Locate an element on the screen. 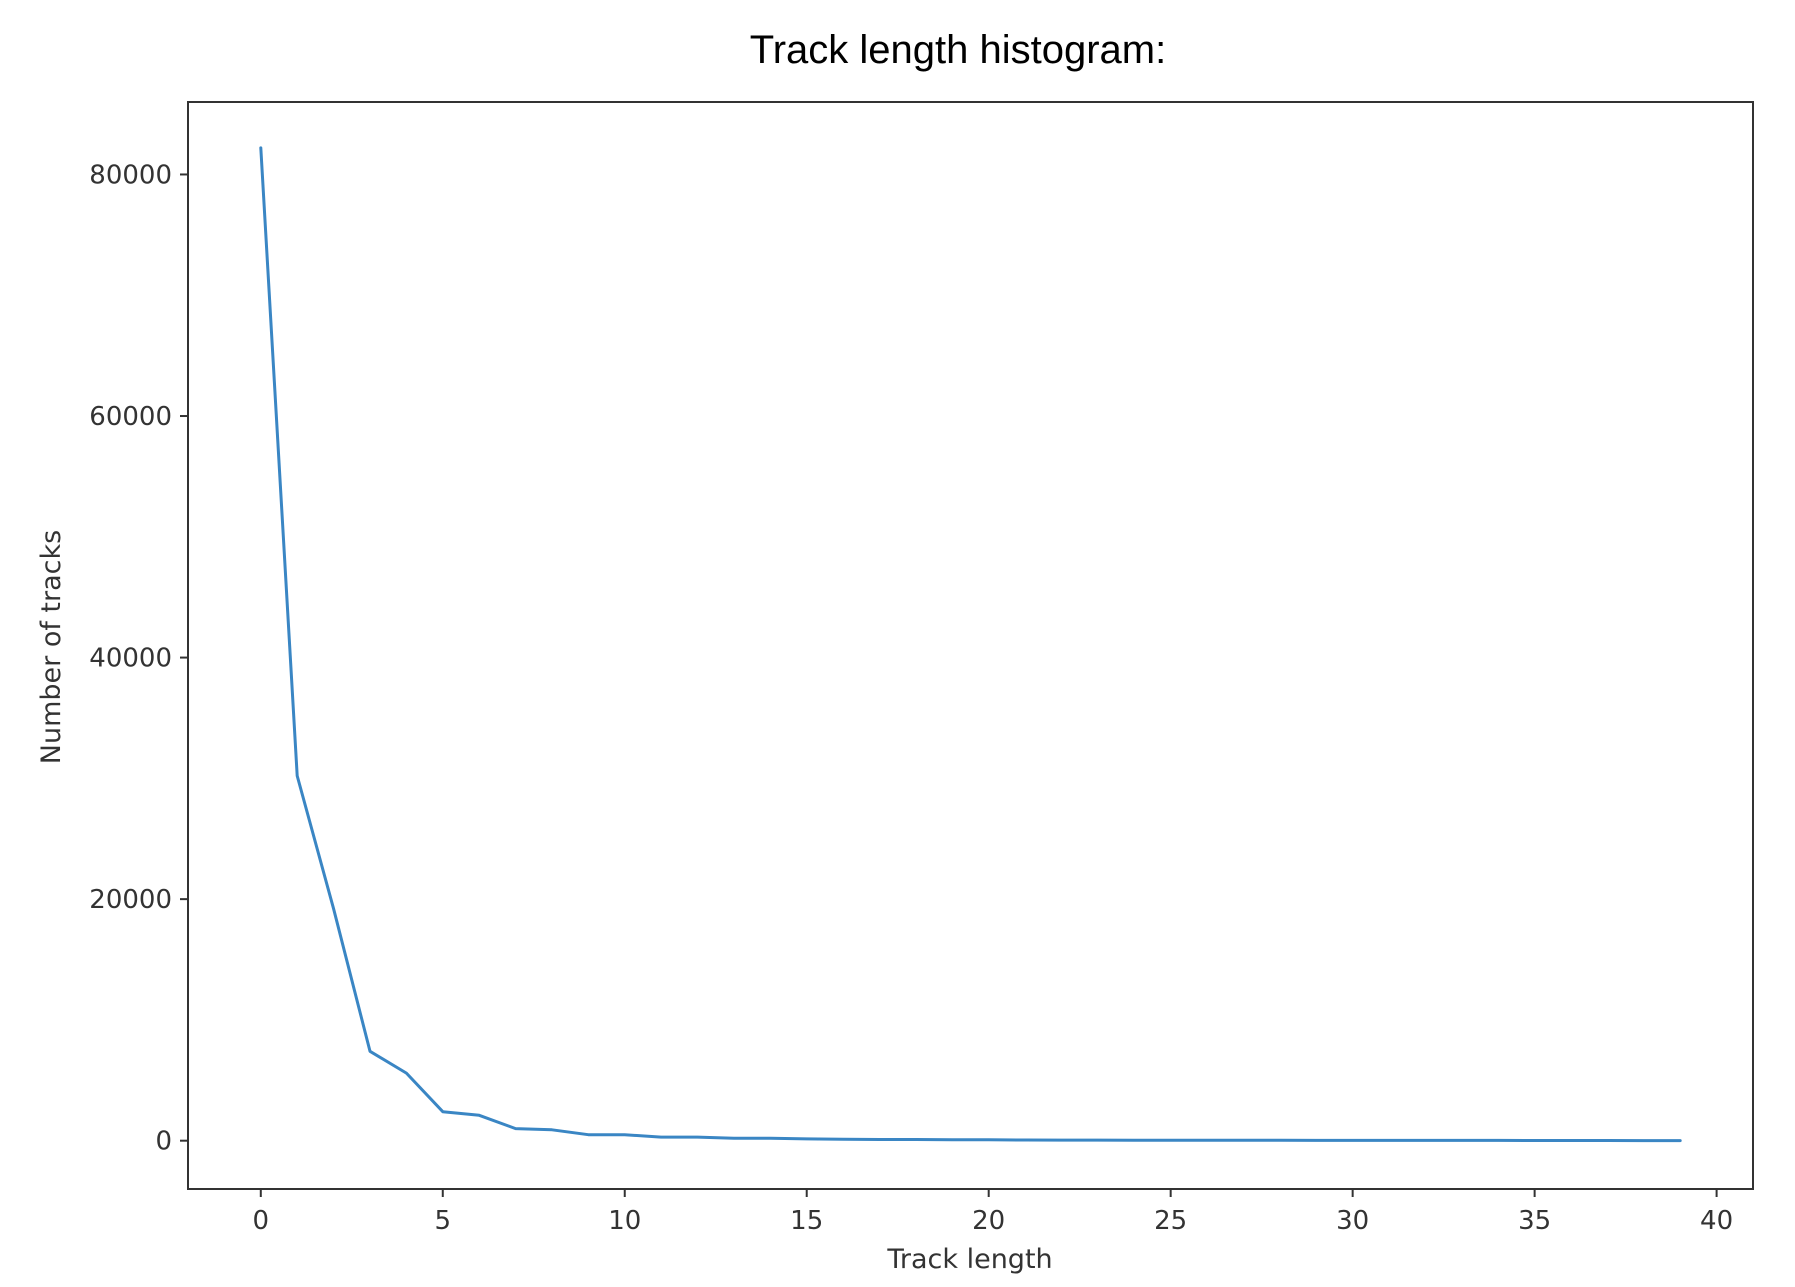 The height and width of the screenshot is (1287, 1795). x-tick-label: 25 is located at coordinates (1170, 1221).